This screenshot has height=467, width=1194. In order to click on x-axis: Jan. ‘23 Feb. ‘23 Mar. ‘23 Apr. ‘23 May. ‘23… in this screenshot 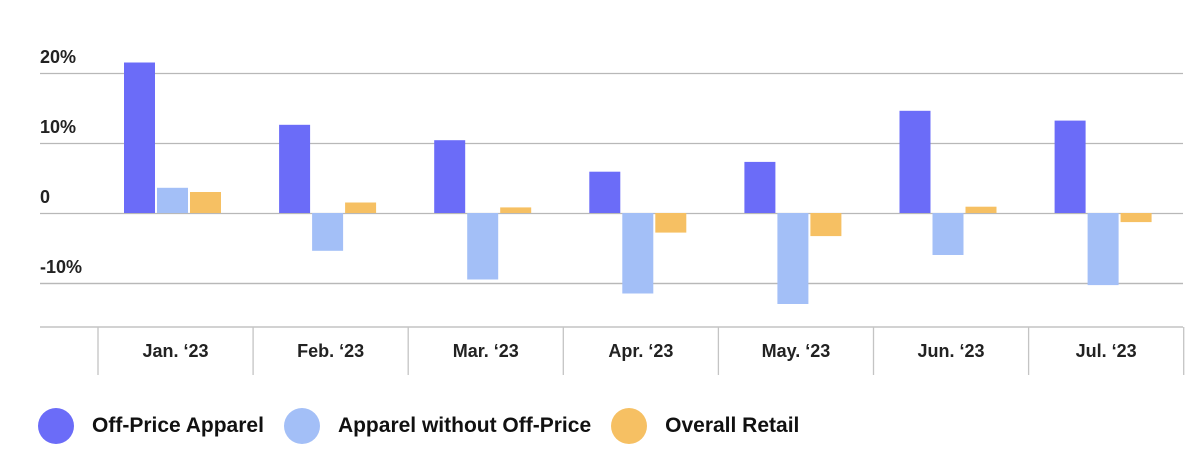, I will do `click(612, 350)`.